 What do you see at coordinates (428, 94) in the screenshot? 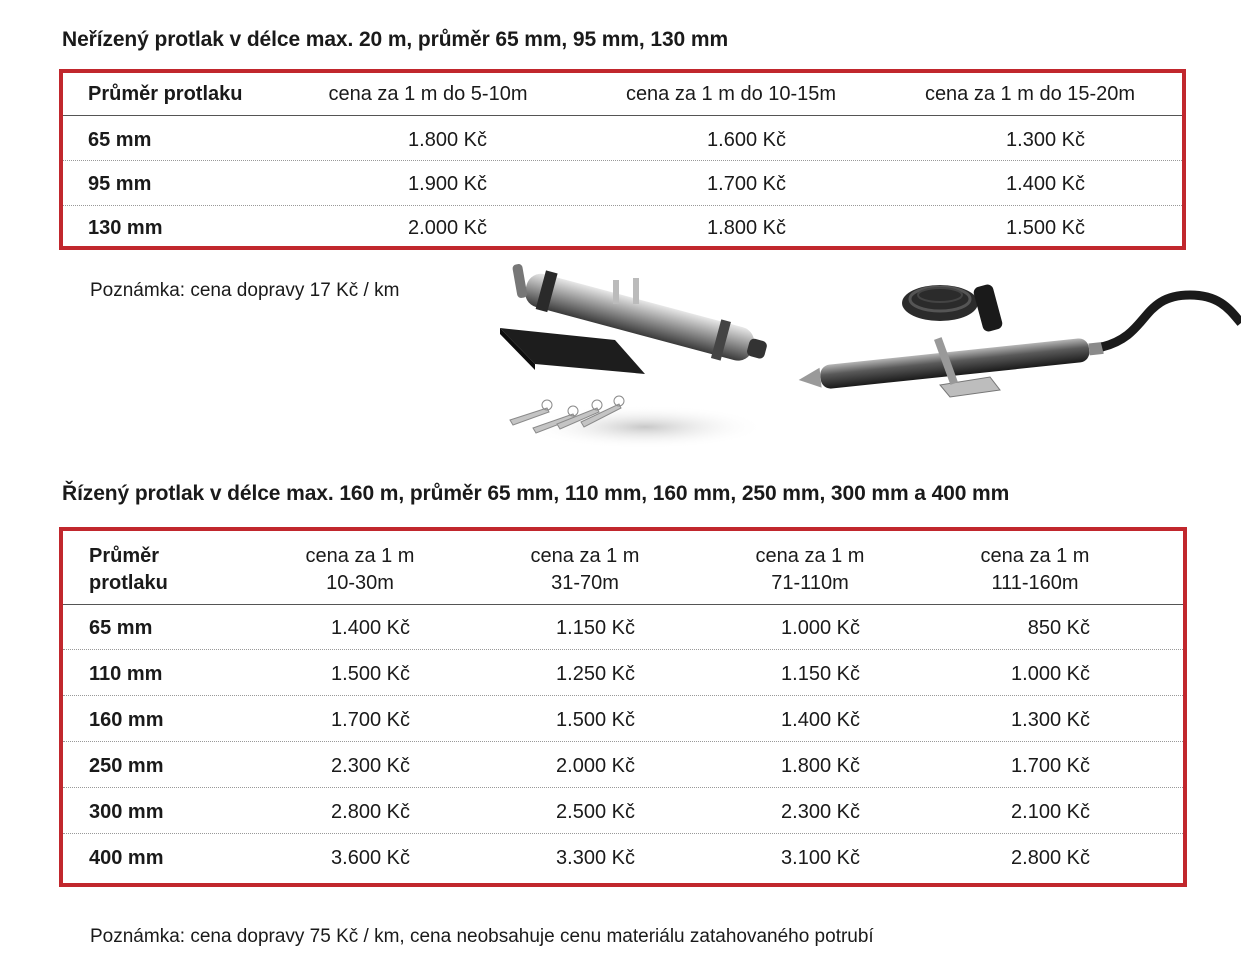
I see `table1-header-price-5-10: cena za 1 m do 5-10m` at bounding box center [428, 94].